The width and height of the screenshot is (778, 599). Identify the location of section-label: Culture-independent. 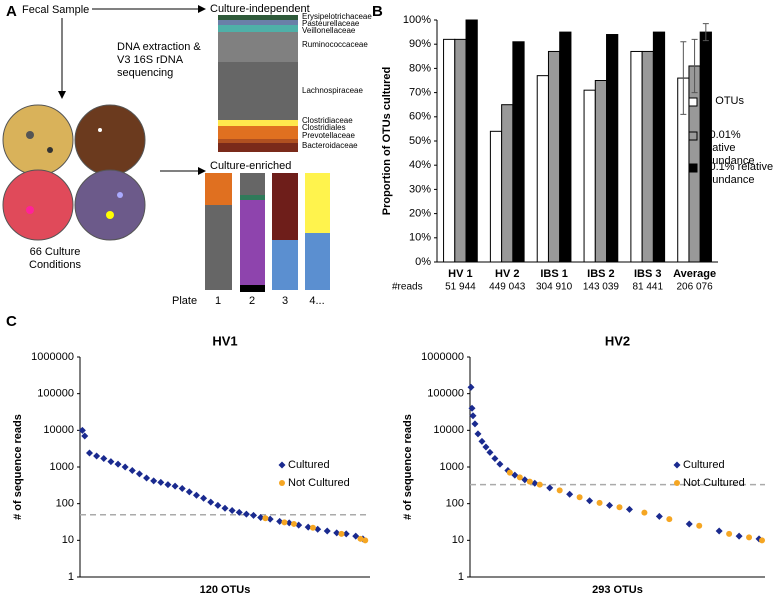
(260, 9).